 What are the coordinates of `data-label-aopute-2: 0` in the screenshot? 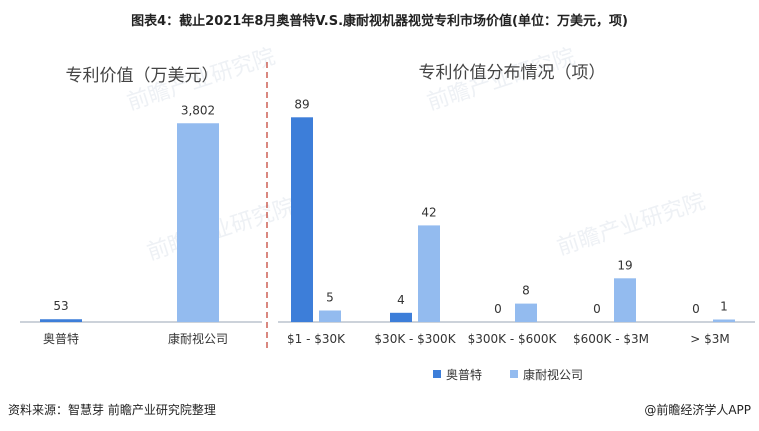 It's located at (498, 309).